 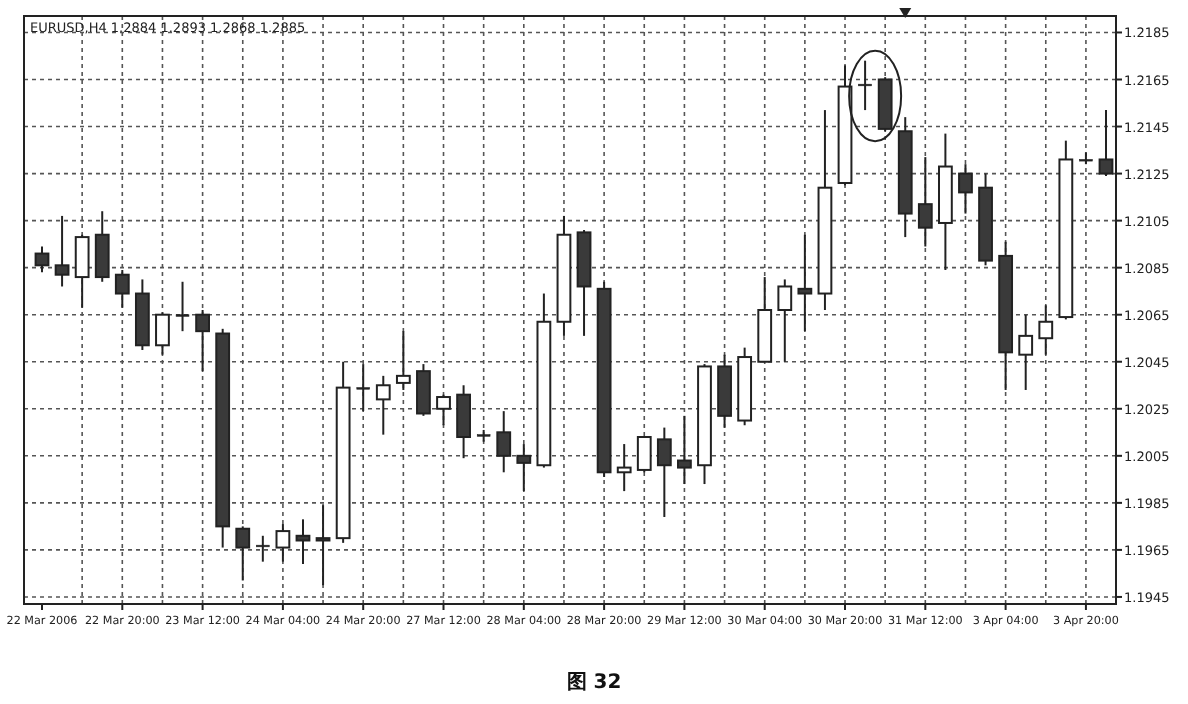 I want to click on caption: 图 32, so click(x=594, y=683).